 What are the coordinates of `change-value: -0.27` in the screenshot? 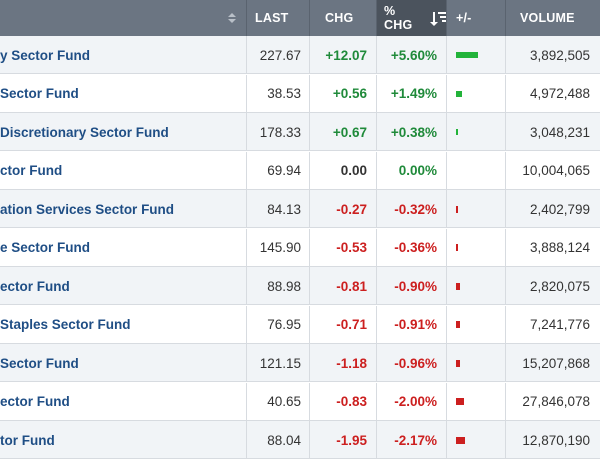 It's located at (342, 209).